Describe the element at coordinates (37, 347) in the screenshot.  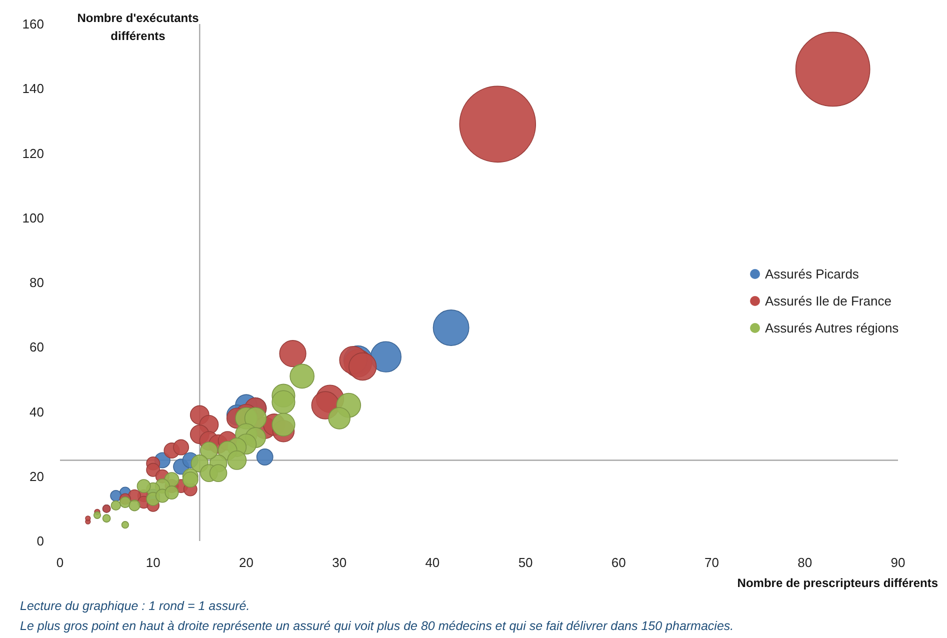
I see `y-tick-label: 60` at that location.